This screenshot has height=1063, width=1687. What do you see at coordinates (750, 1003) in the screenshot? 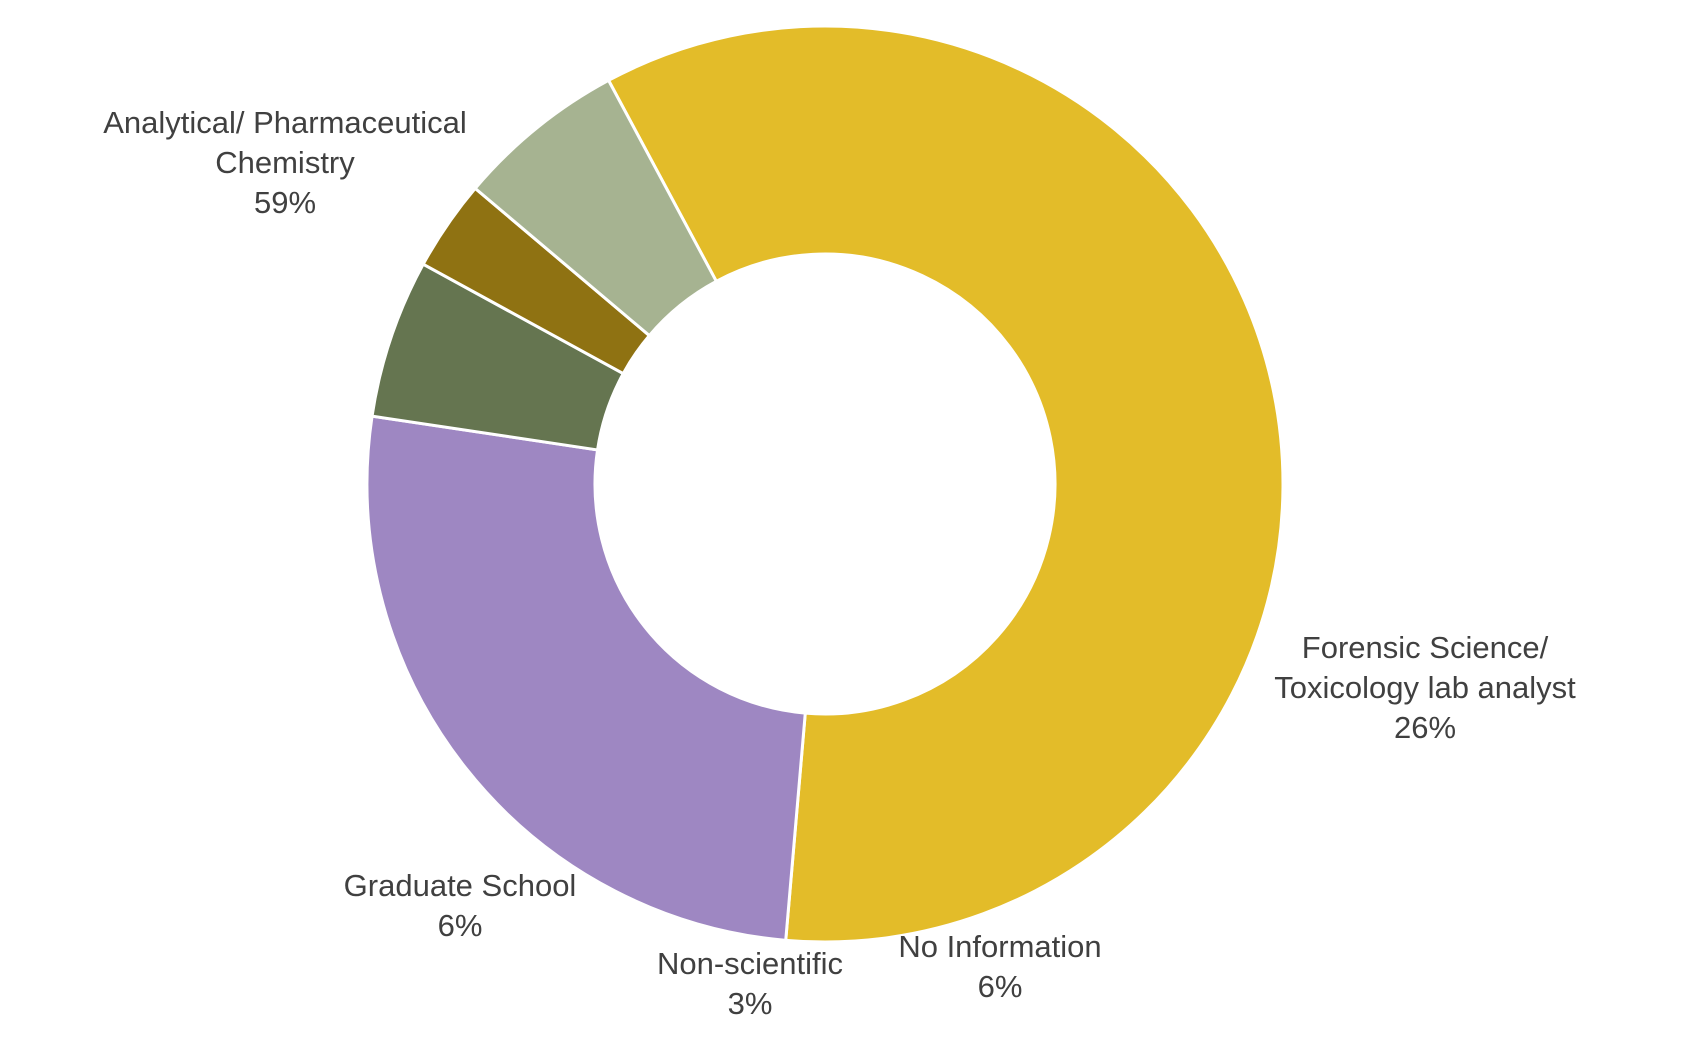
I see `slice-percent-label: 3%` at bounding box center [750, 1003].